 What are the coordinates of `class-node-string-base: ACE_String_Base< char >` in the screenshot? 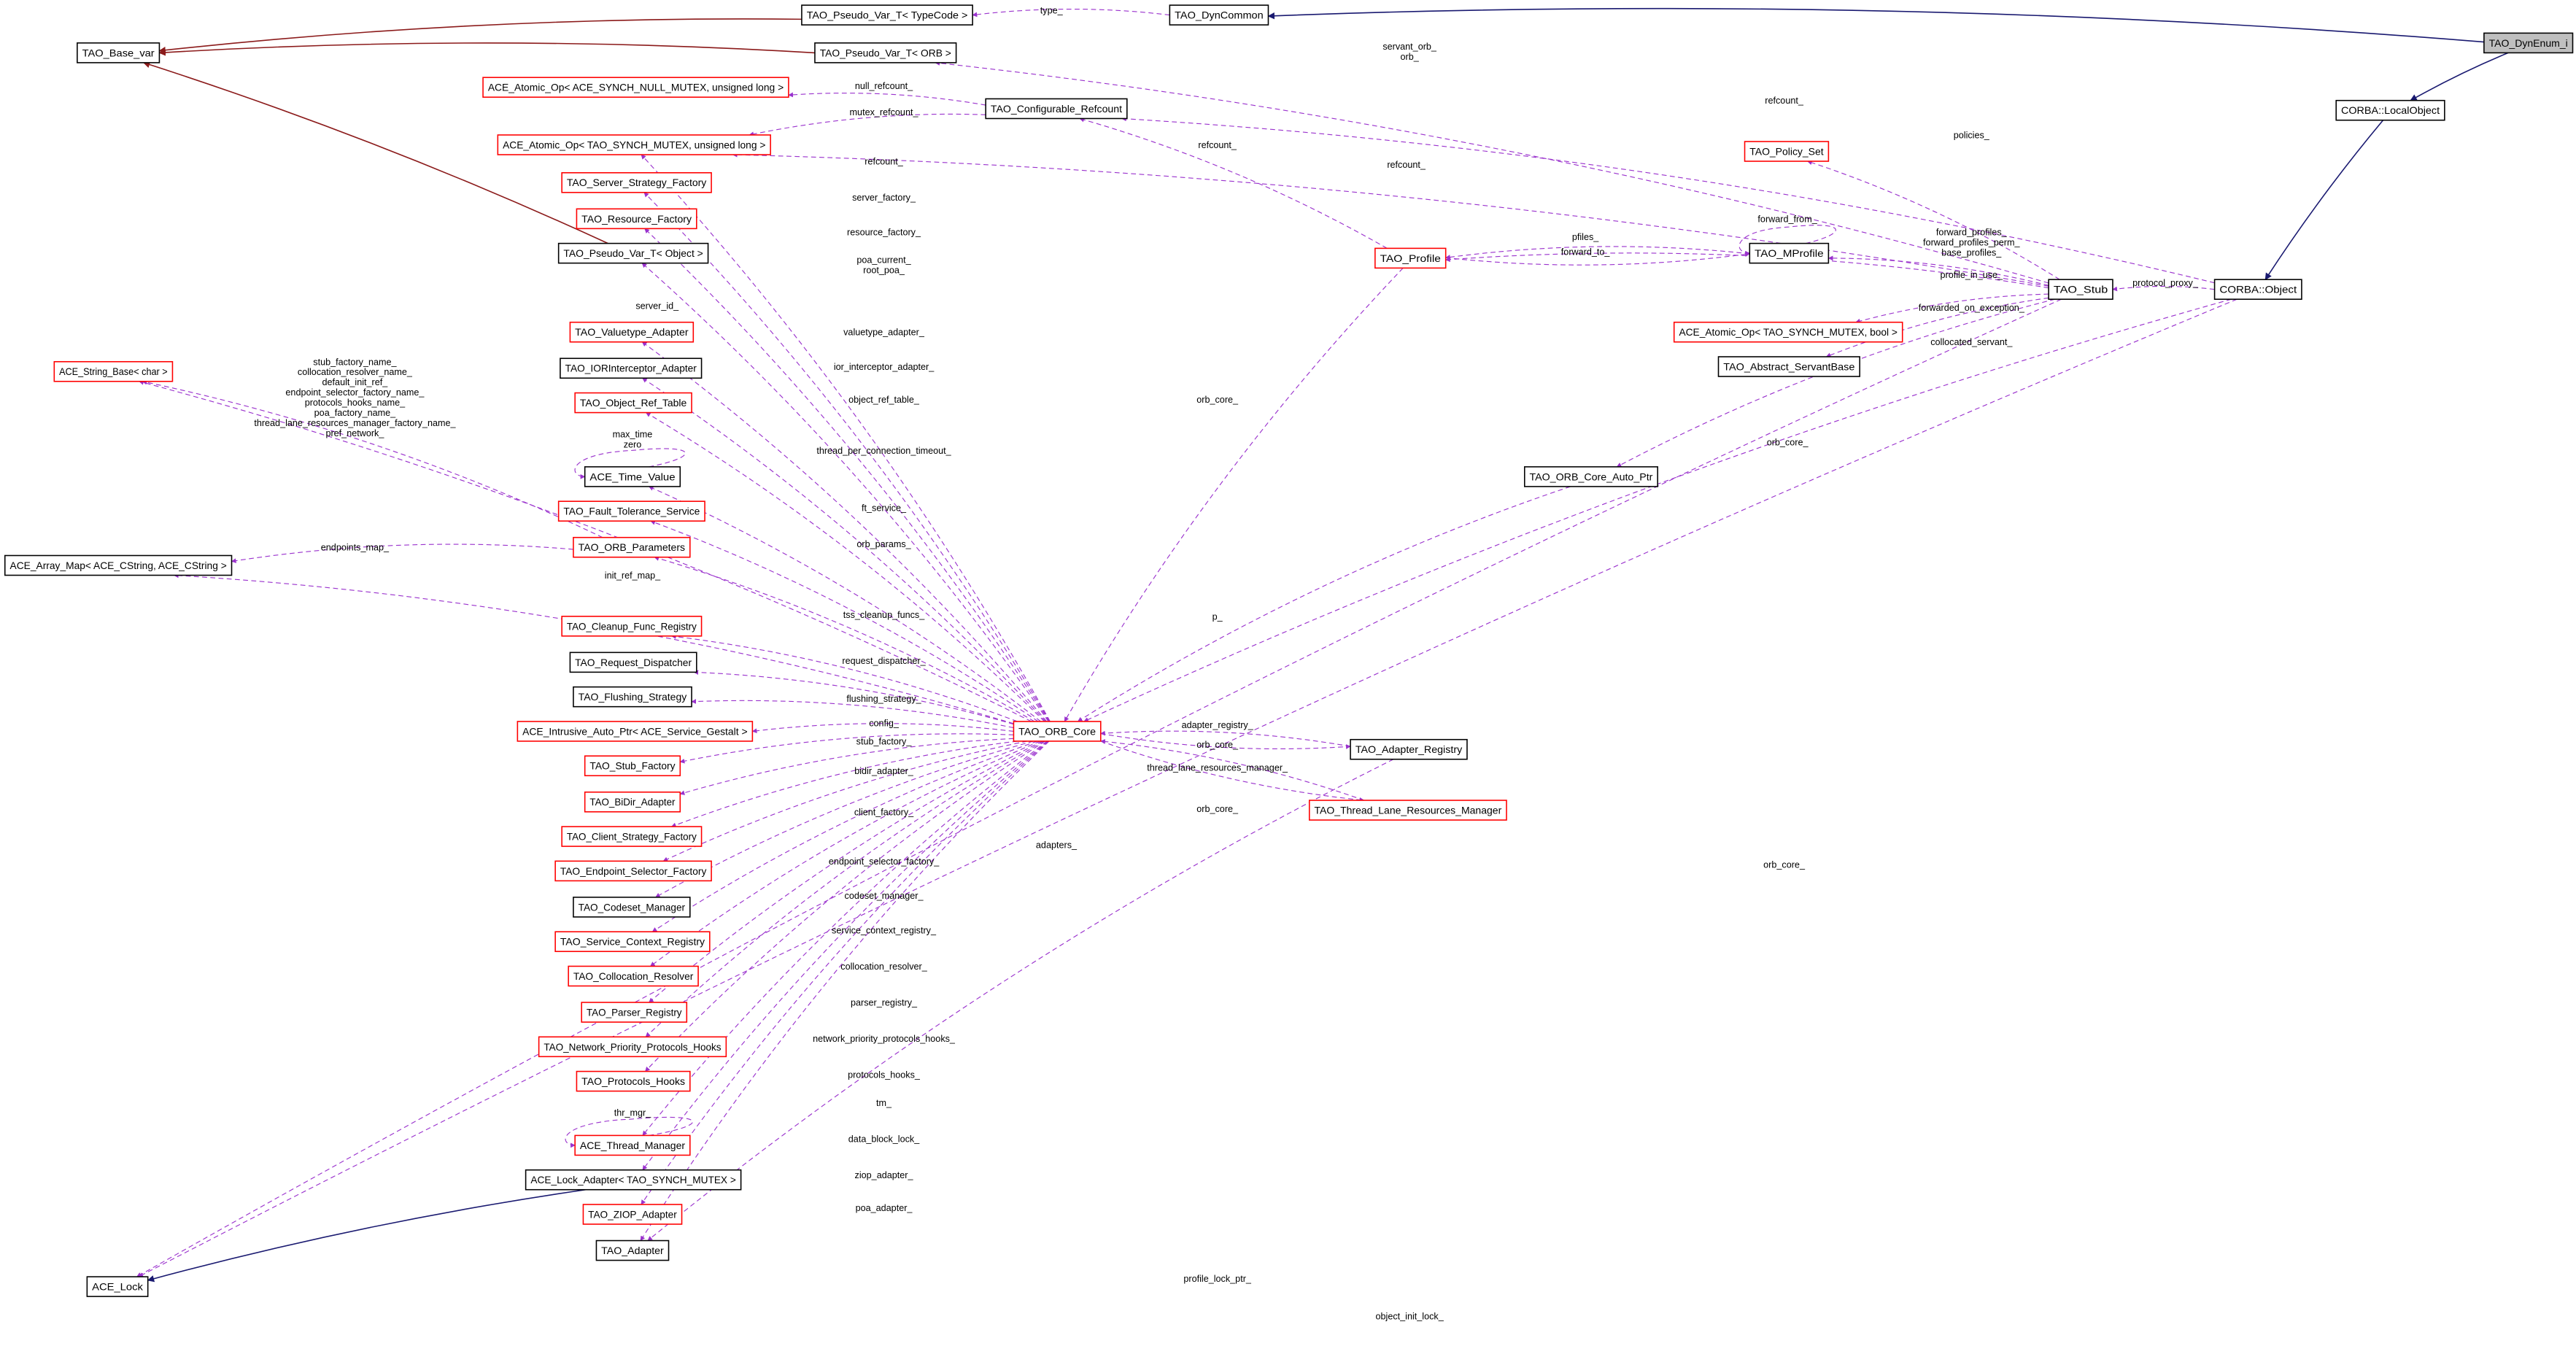 It's located at (113, 371).